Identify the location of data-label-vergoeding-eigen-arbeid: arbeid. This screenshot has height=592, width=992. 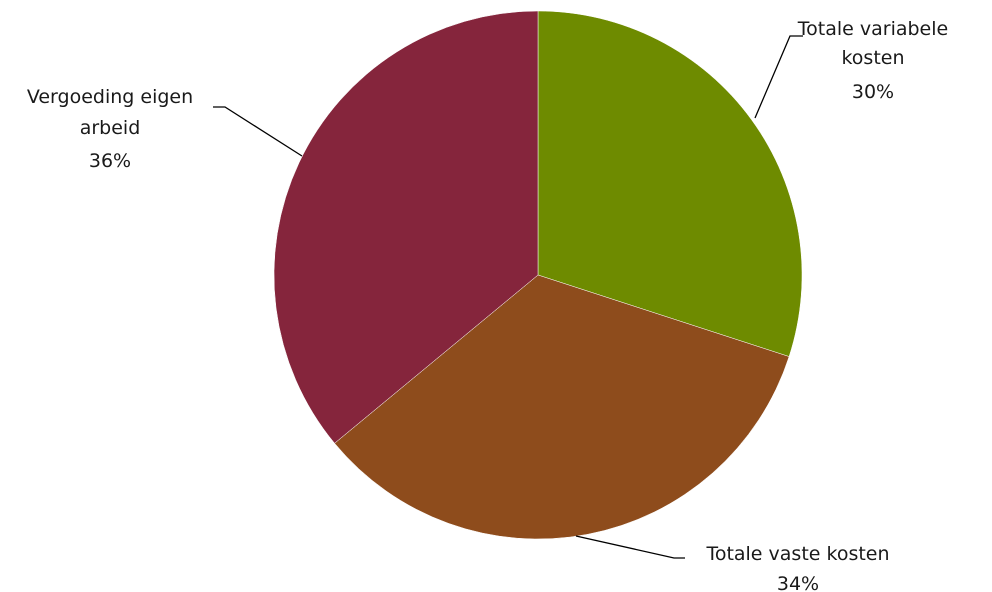
(110, 128).